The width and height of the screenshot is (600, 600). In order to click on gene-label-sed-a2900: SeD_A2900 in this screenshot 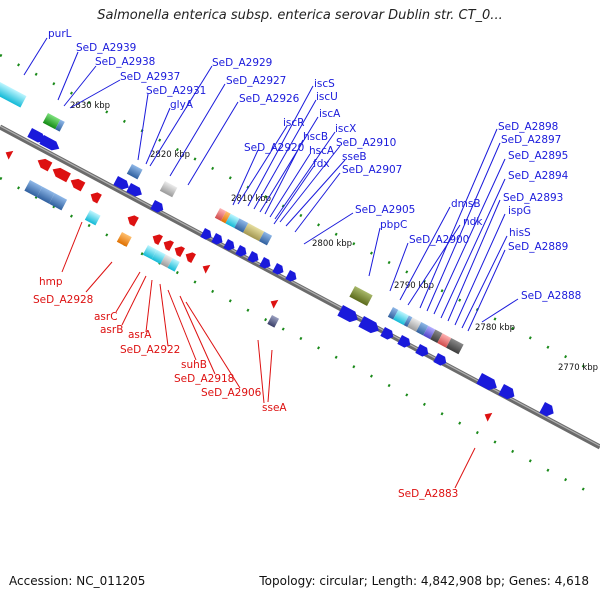, I will do `click(439, 240)`.